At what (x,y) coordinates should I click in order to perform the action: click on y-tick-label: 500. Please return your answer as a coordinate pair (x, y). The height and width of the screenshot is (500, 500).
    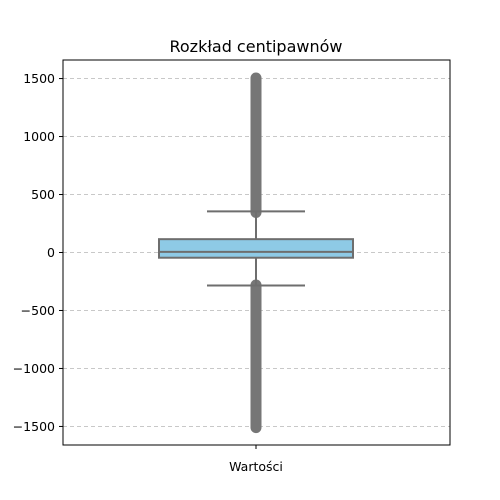
    Looking at the image, I should click on (43, 194).